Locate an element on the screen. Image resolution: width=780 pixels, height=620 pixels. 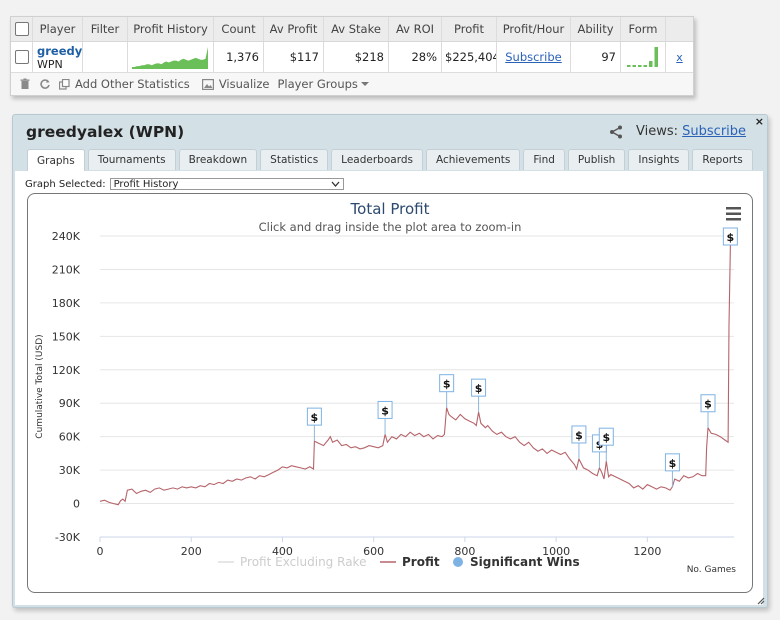
row-checkbox-cell is located at coordinates (22, 57).